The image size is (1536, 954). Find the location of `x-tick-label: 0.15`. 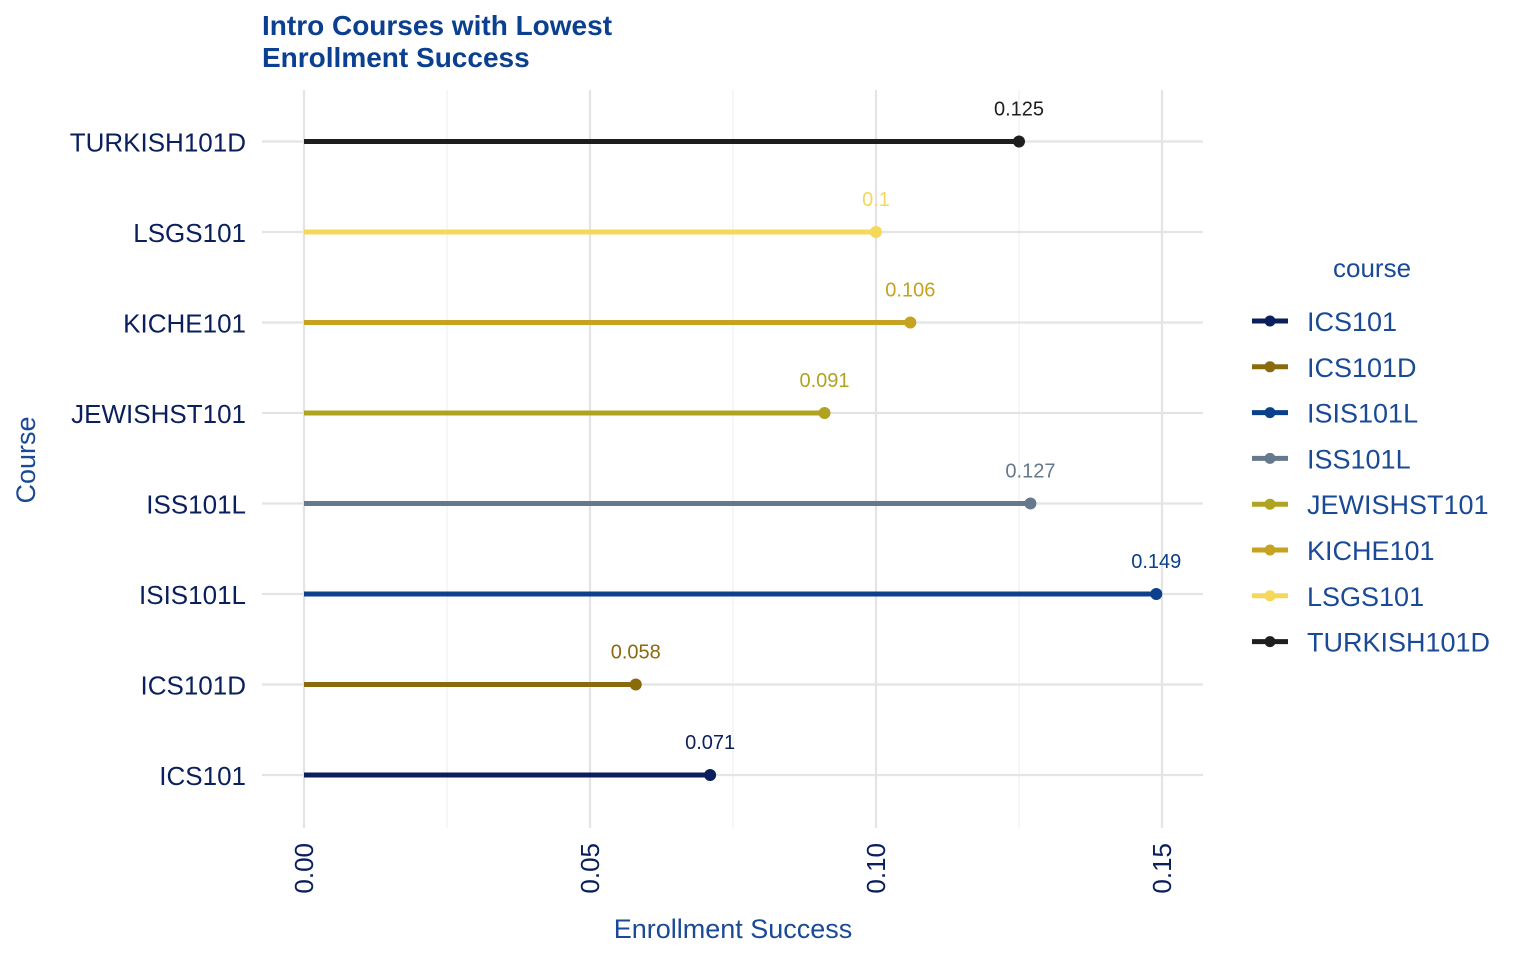

x-tick-label: 0.15 is located at coordinates (1162, 868).